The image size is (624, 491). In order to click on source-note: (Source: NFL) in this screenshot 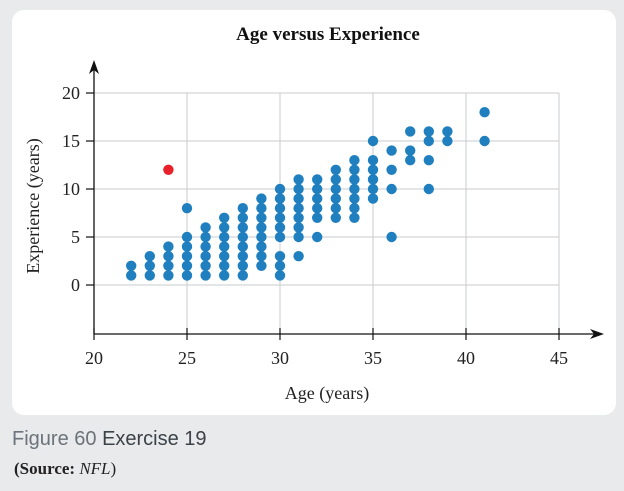, I will do `click(65, 469)`.